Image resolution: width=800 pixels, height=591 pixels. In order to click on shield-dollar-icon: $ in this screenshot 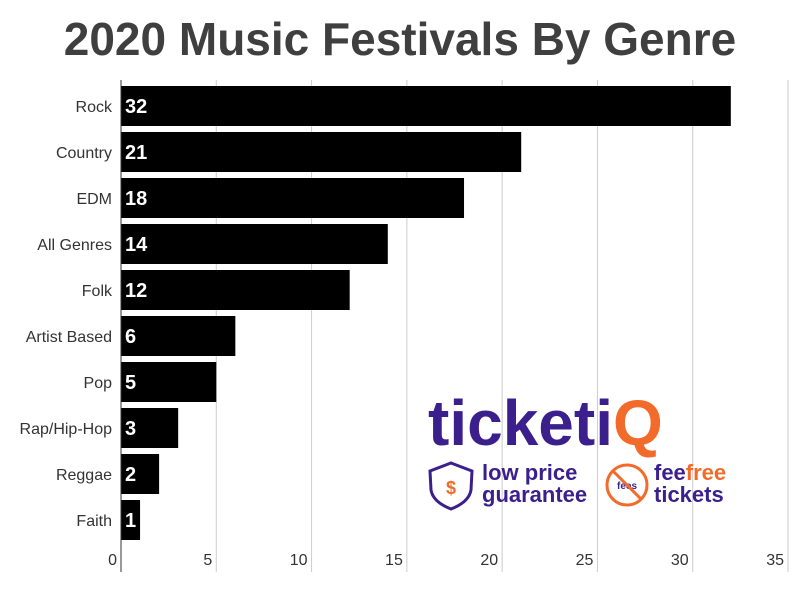, I will do `click(451, 486)`.